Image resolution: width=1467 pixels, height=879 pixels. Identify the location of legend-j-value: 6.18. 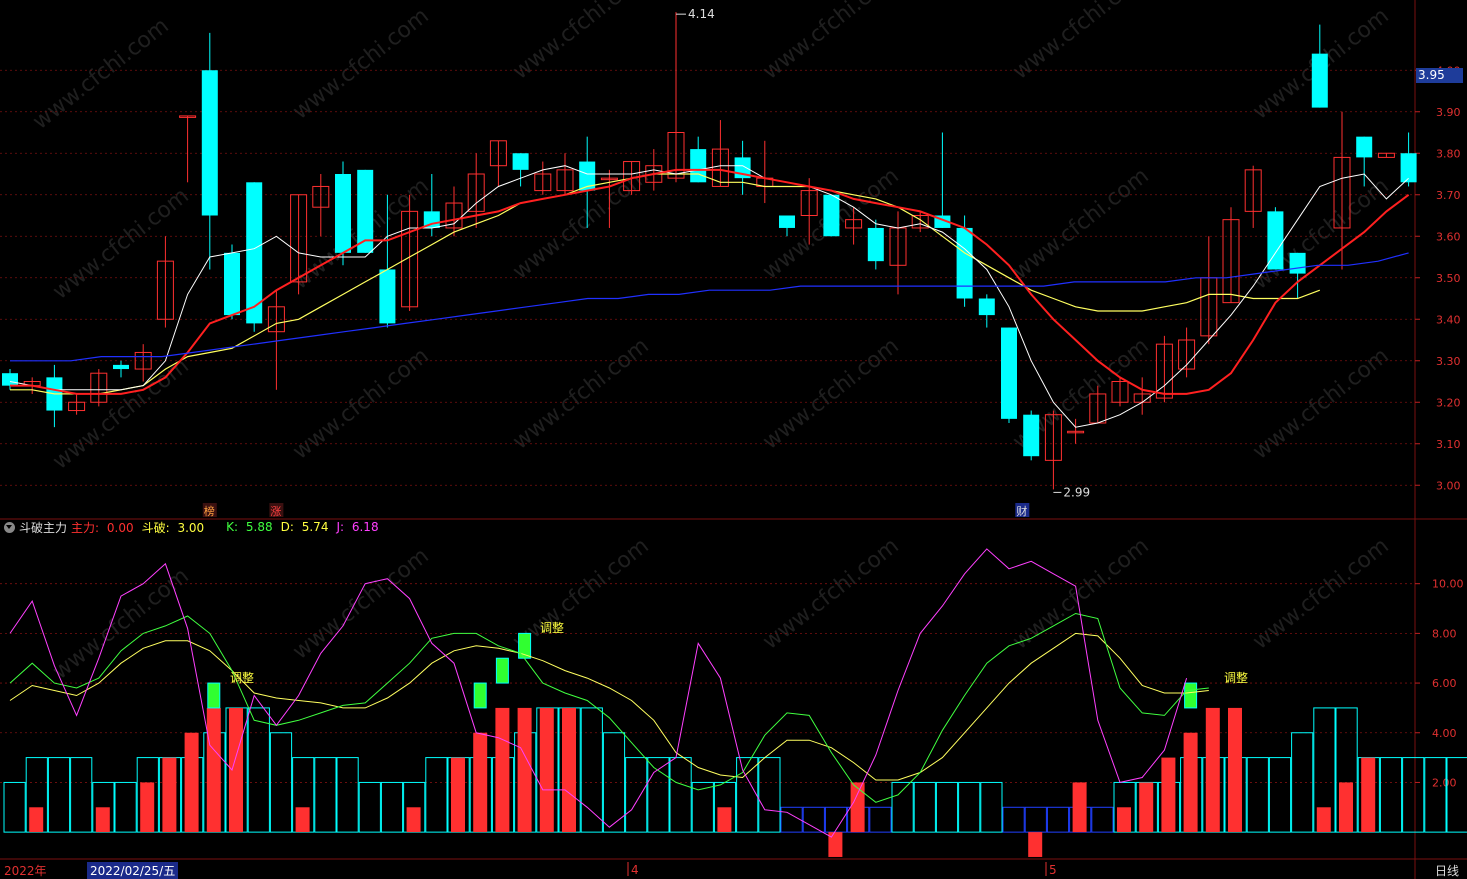
(365, 527).